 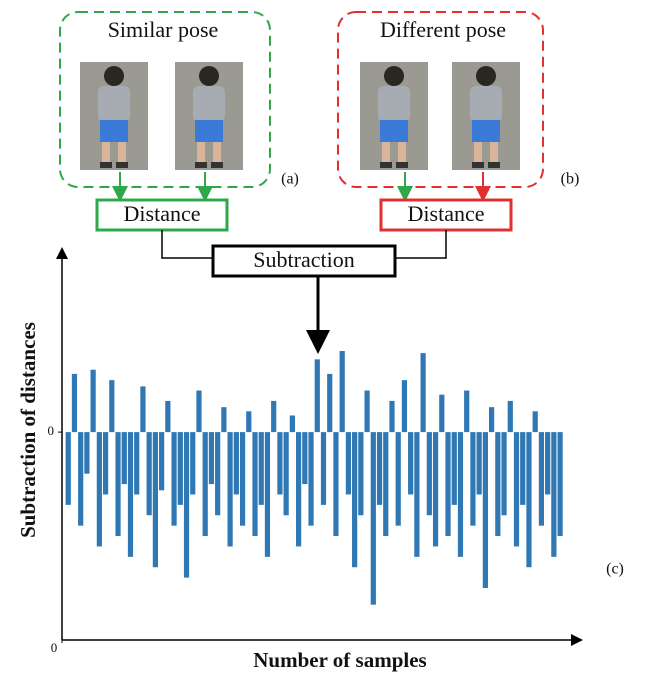 I want to click on similar-group, so click(x=165, y=99).